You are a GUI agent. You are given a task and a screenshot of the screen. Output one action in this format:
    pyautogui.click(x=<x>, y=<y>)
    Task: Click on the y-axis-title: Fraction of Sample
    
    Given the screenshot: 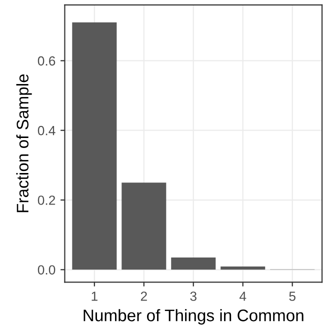 What is the action you would take?
    pyautogui.click(x=24, y=143)
    